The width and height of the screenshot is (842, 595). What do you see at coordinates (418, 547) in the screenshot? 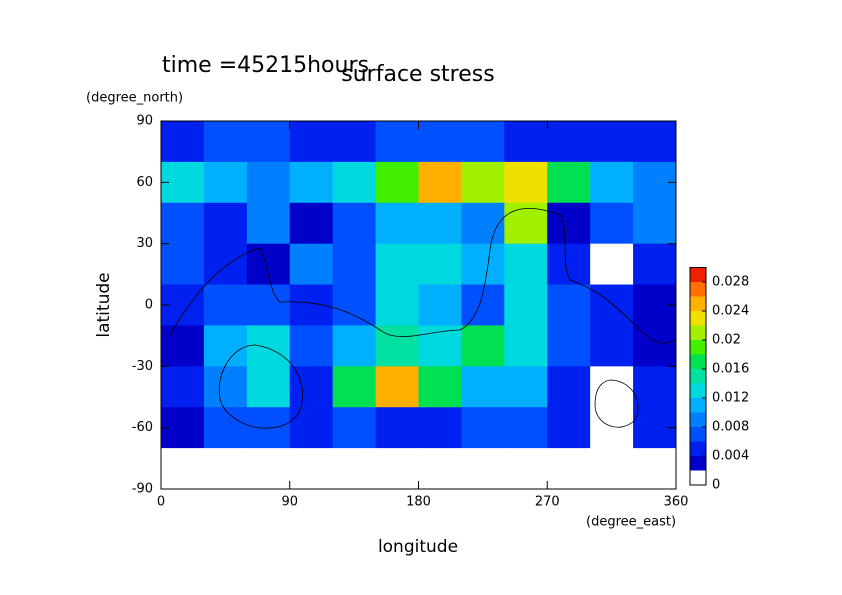
I see `x-axis-label: longitude` at bounding box center [418, 547].